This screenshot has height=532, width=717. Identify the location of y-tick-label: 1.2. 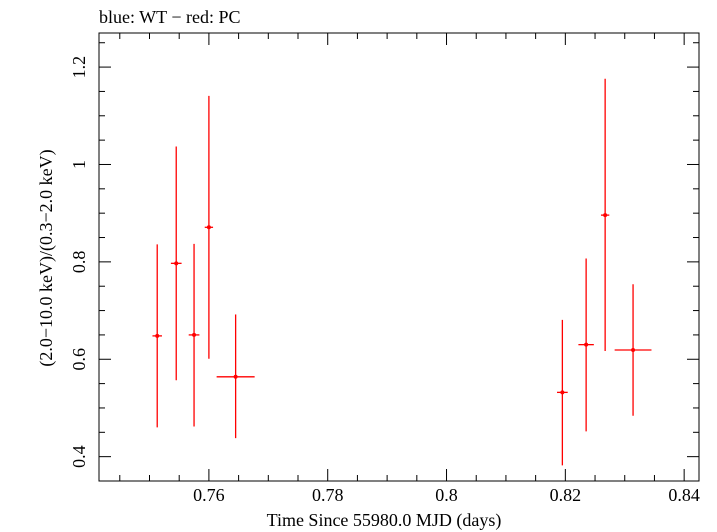
(79, 67).